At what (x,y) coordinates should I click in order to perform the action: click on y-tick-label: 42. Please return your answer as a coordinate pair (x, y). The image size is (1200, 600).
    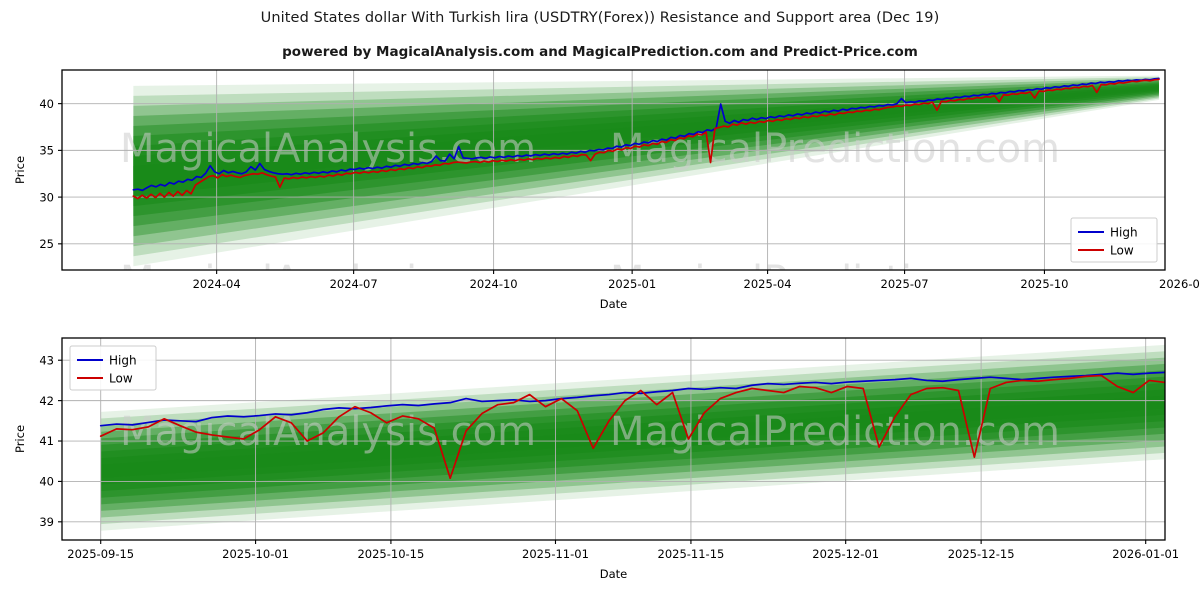
    Looking at the image, I should click on (46, 401).